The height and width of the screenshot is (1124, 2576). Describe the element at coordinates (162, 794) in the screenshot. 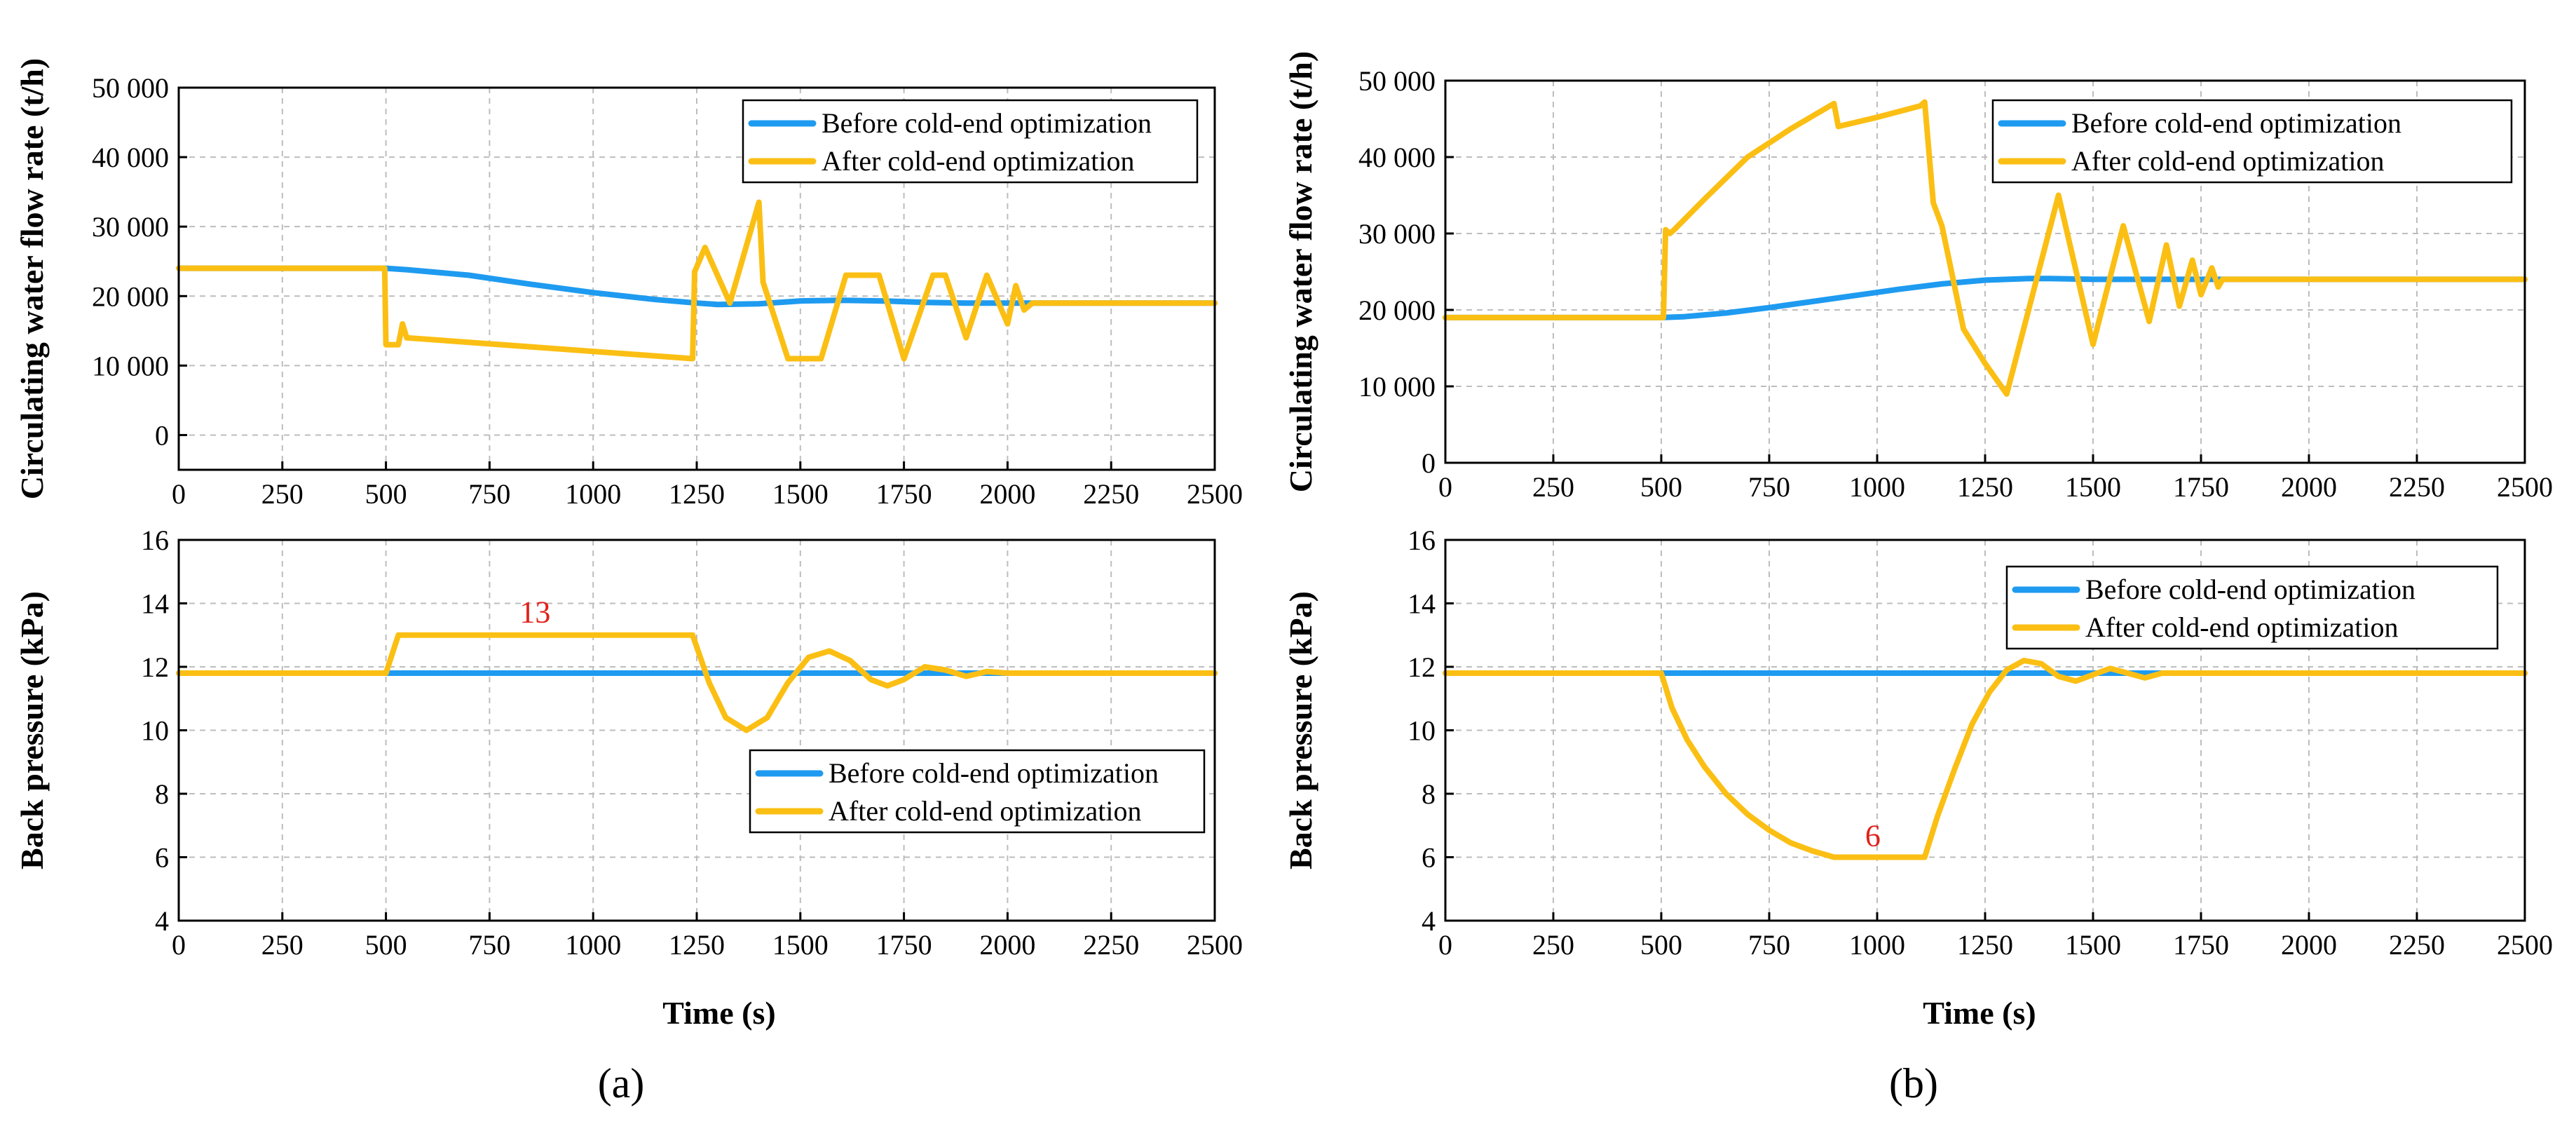

I see `y-tick-label: 8` at that location.